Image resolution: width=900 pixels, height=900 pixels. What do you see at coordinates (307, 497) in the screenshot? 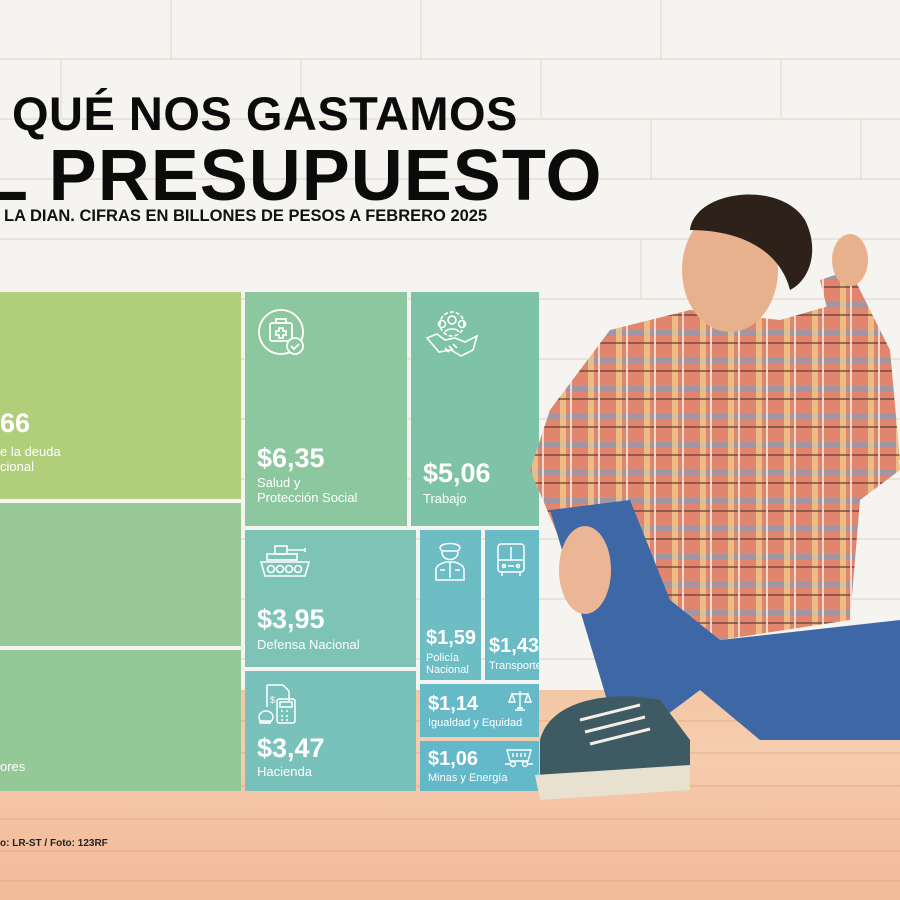
I see `salud-label-2: Protección Social` at bounding box center [307, 497].